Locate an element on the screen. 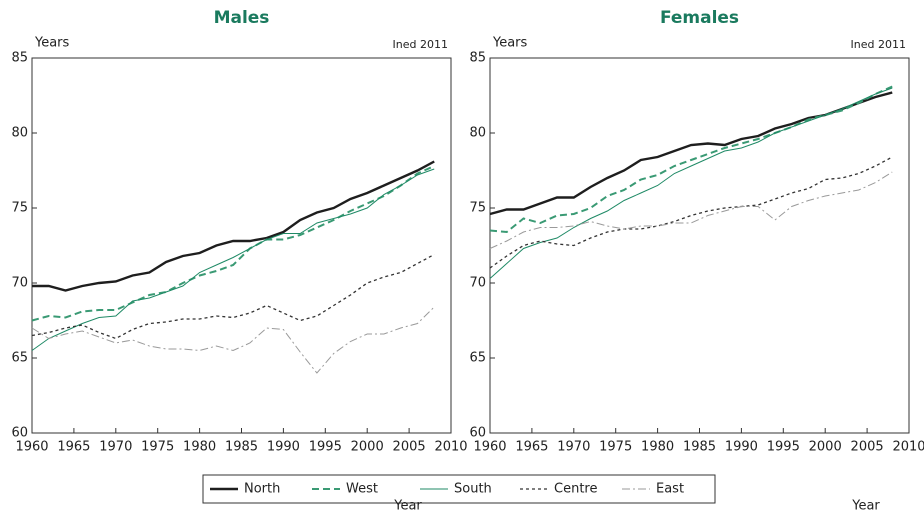 The height and width of the screenshot is (528, 924). legend-box is located at coordinates (459, 489).